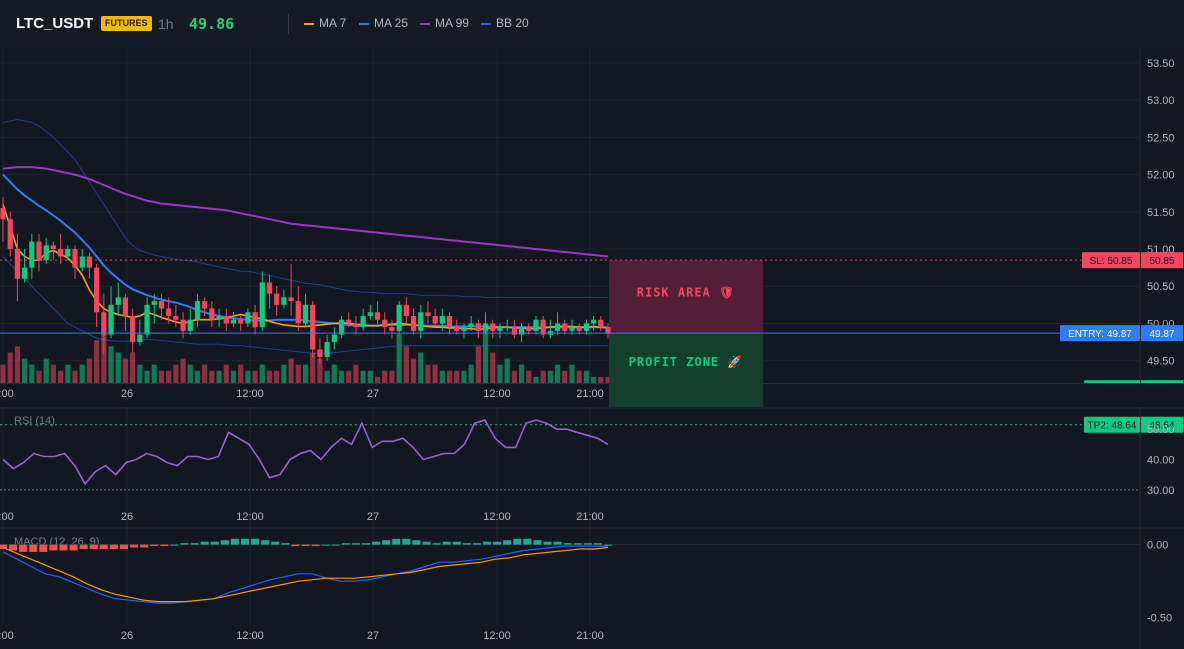 The height and width of the screenshot is (649, 1184). Describe the element at coordinates (1161, 64) in the screenshot. I see `price-axis-tick: 53.50` at that location.